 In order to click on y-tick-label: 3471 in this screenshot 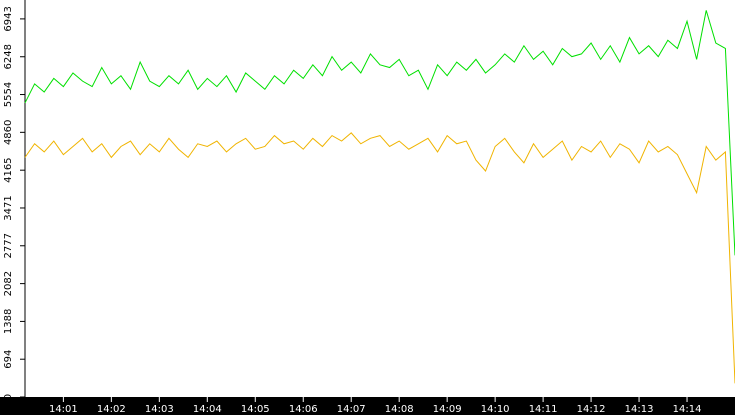, I will do `click(8, 207)`.